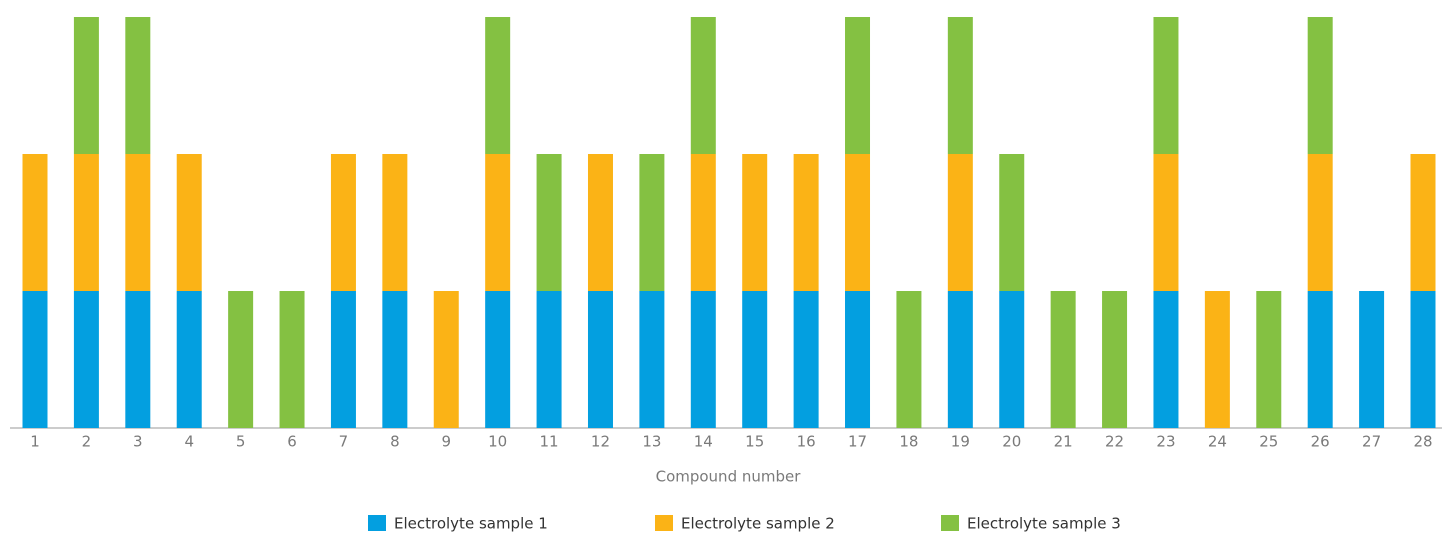 The width and height of the screenshot is (1442, 535). Describe the element at coordinates (1371, 442) in the screenshot. I see `x-tick-label: 27` at that location.